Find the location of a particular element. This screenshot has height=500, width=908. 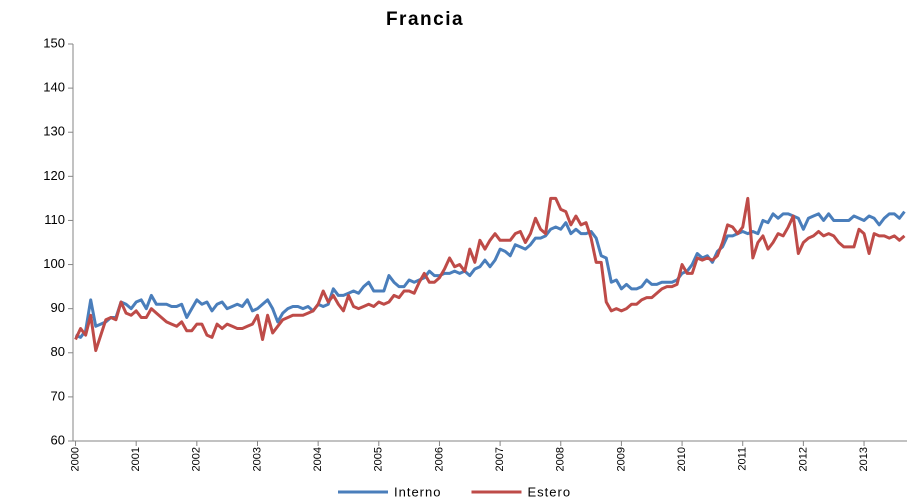

x-tick-label: 2009 is located at coordinates (621, 459).